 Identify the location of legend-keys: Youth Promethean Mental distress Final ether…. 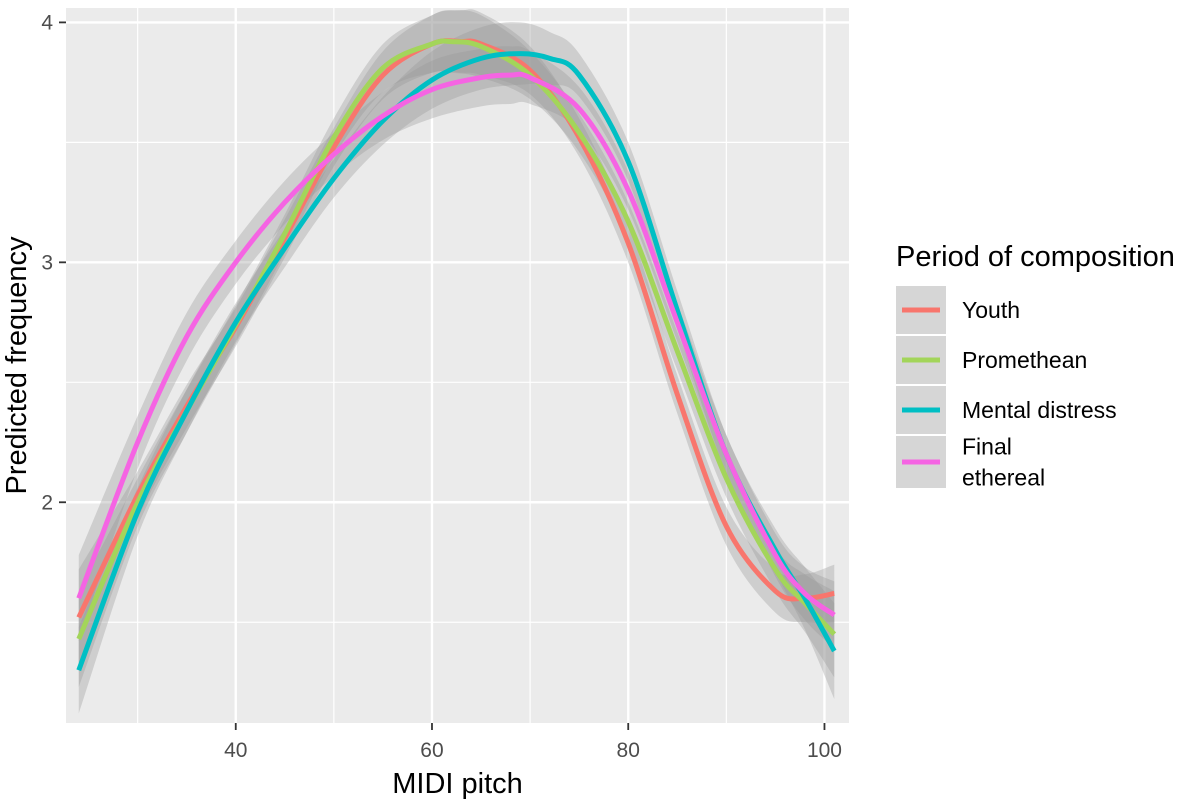
(1006, 388).